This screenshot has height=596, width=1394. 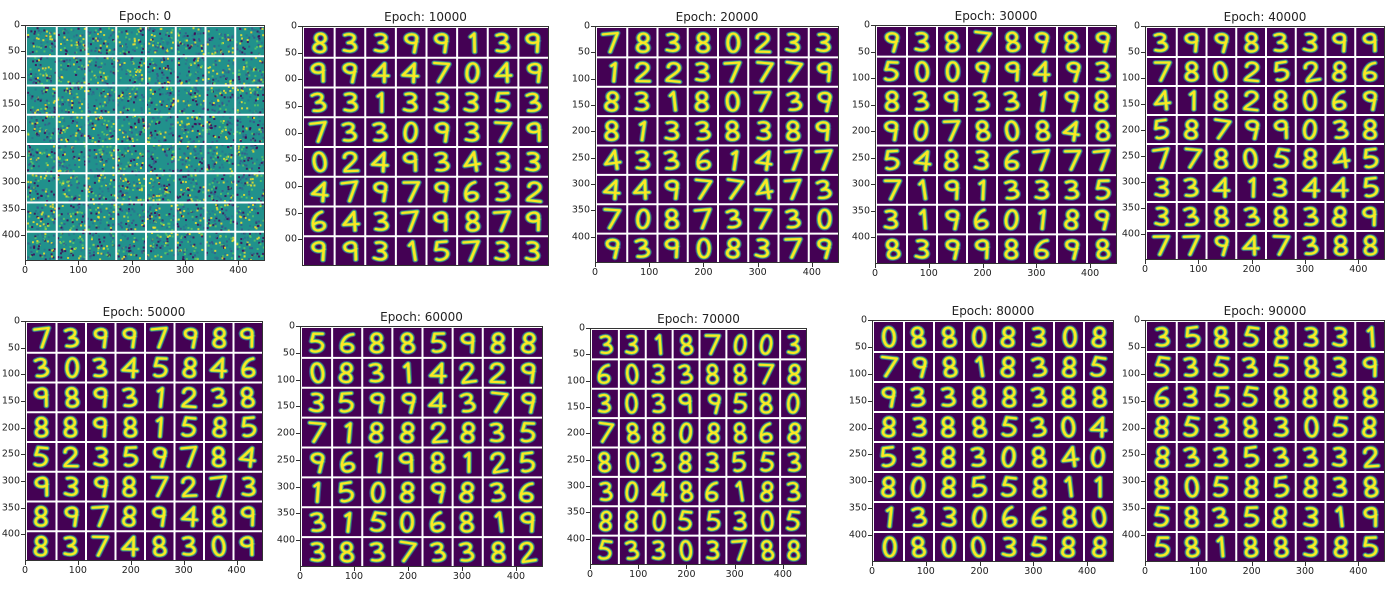 I want to click on x-tick-label: 300, so click(x=1305, y=269).